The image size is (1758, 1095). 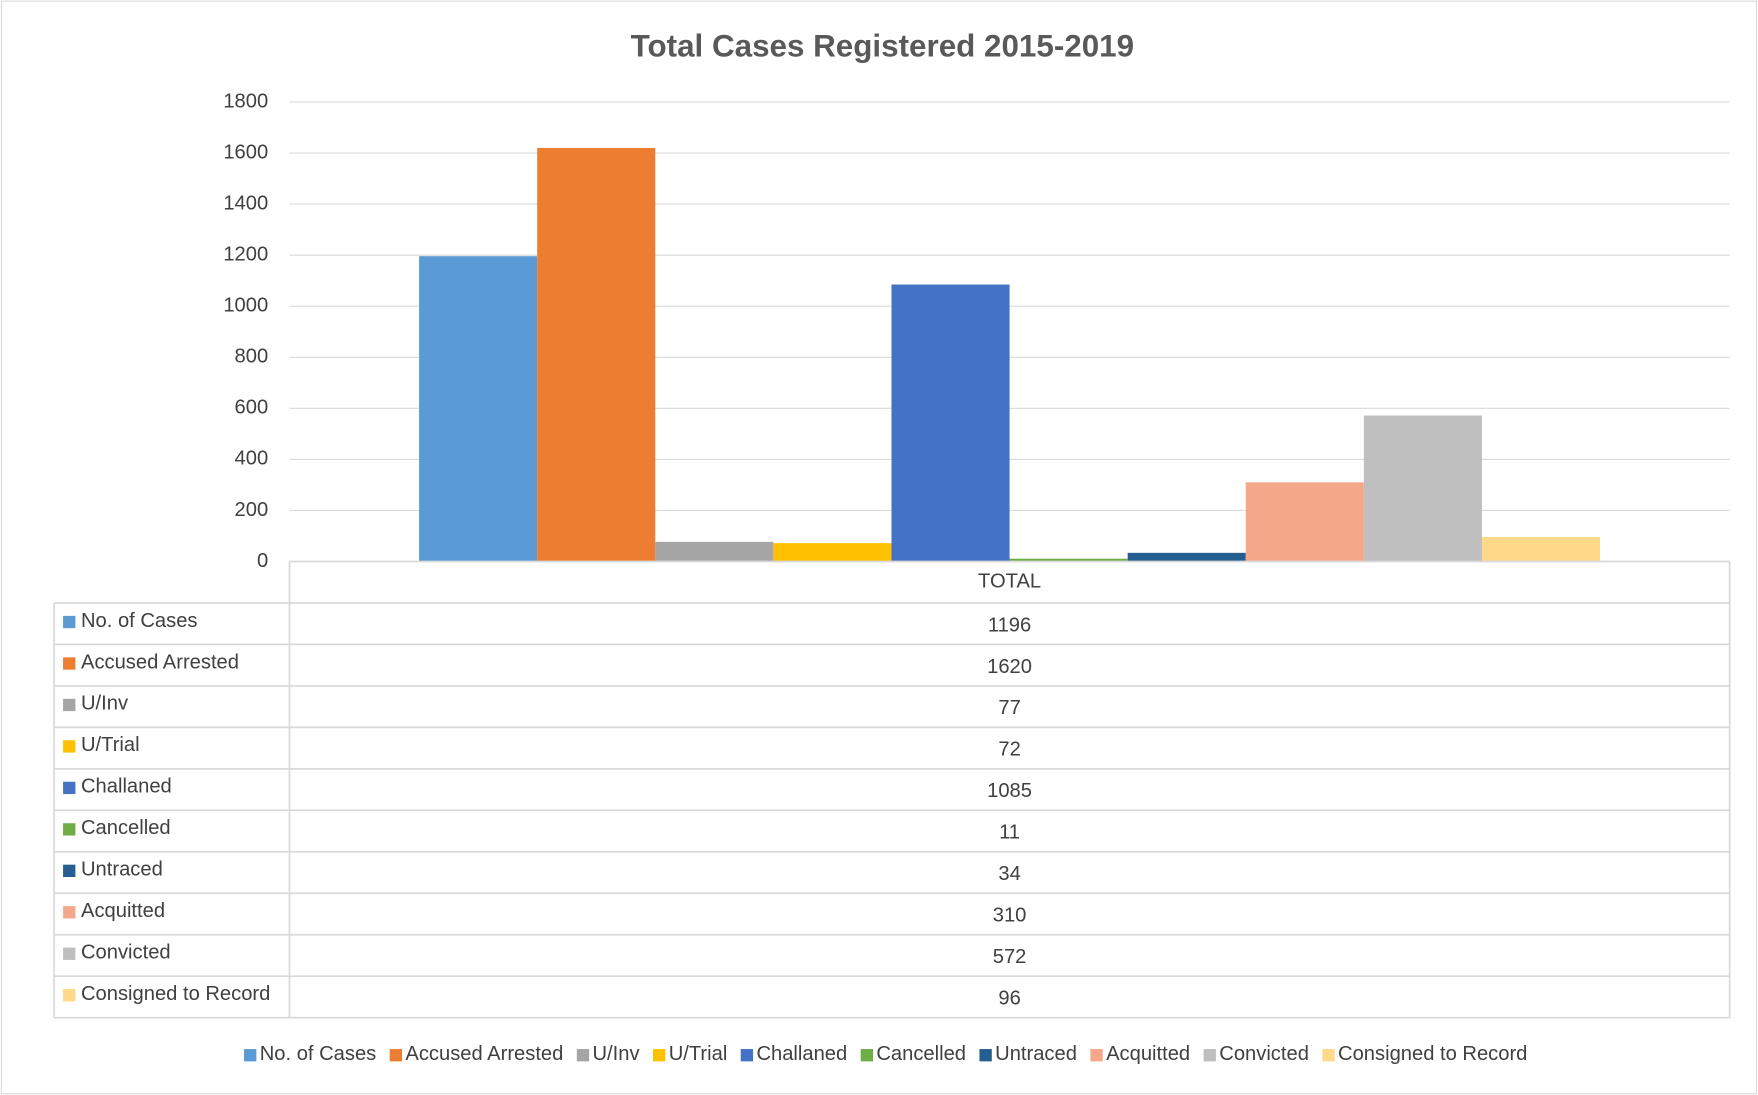 What do you see at coordinates (921, 1054) in the screenshot?
I see `legend-label: Cancelled` at bounding box center [921, 1054].